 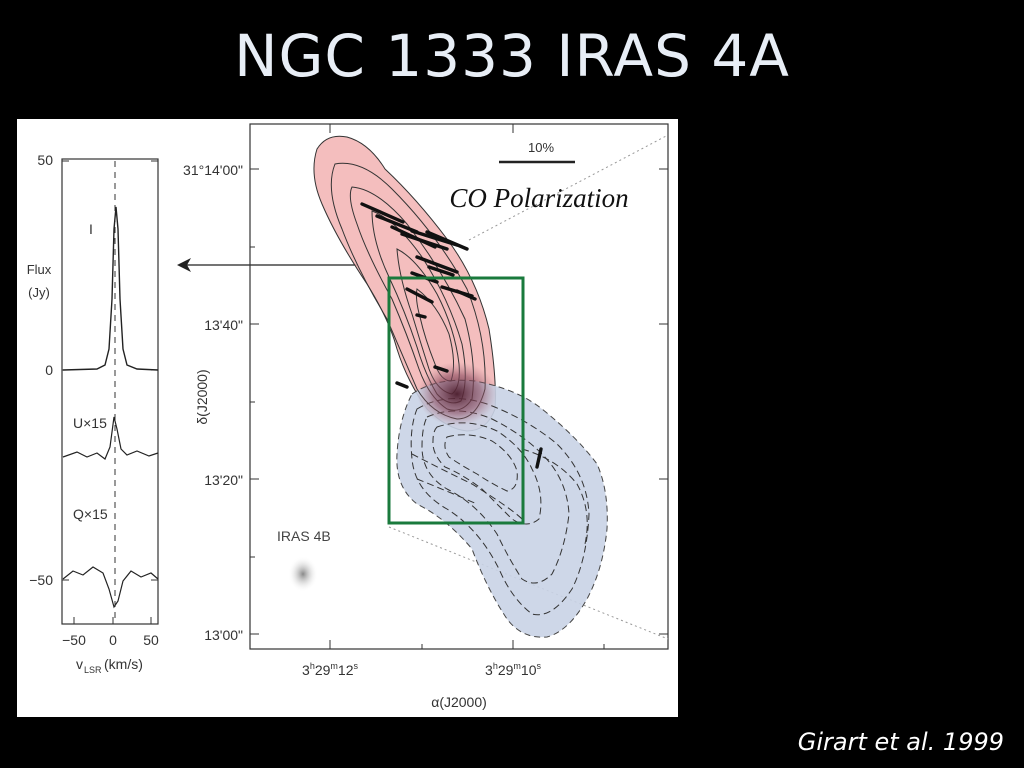 I want to click on x-tick-label: 0, so click(x=113, y=640).